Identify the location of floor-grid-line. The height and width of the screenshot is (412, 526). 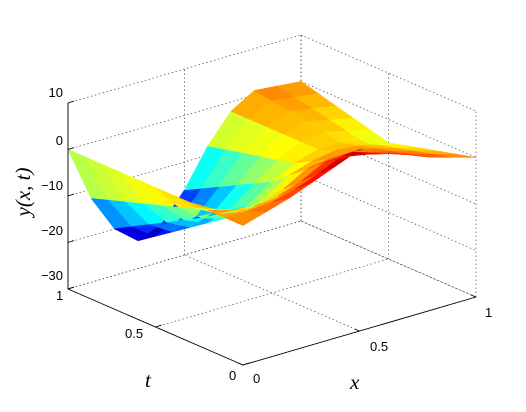
(272, 293).